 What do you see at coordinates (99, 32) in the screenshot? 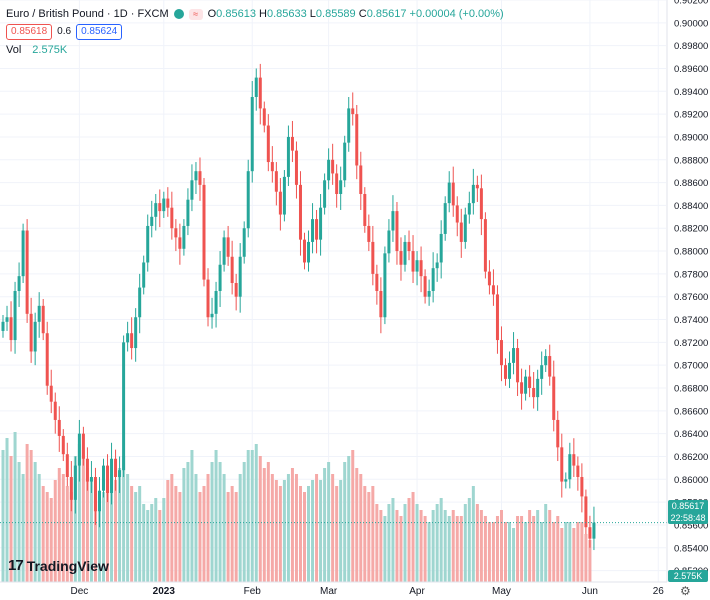
I see `buy-button: 0.85624` at bounding box center [99, 32].